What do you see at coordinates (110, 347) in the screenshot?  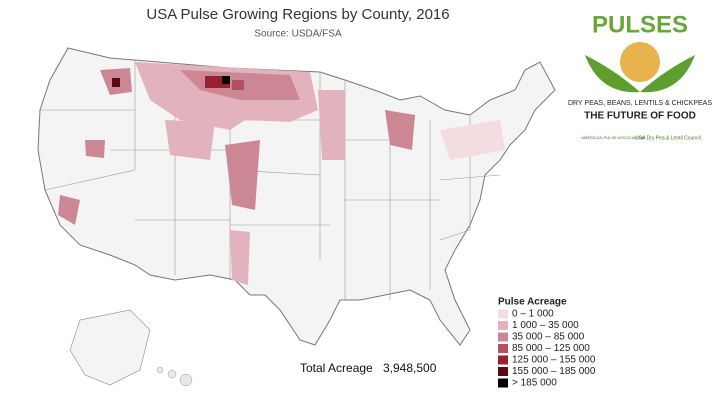 I see `alaska` at bounding box center [110, 347].